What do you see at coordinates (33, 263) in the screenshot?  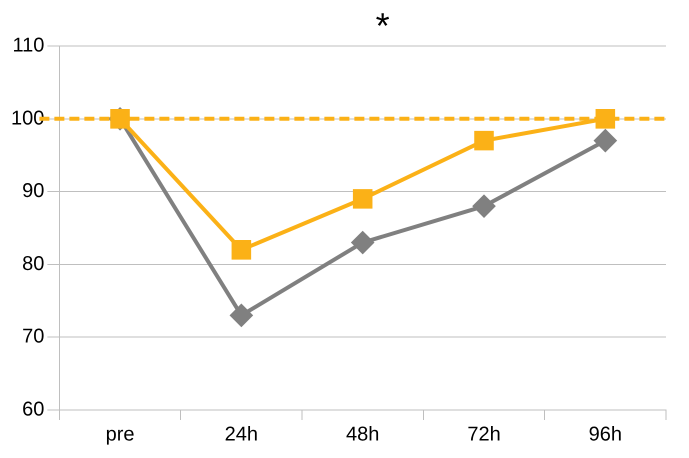 I see `y-tick-label: 80` at bounding box center [33, 263].